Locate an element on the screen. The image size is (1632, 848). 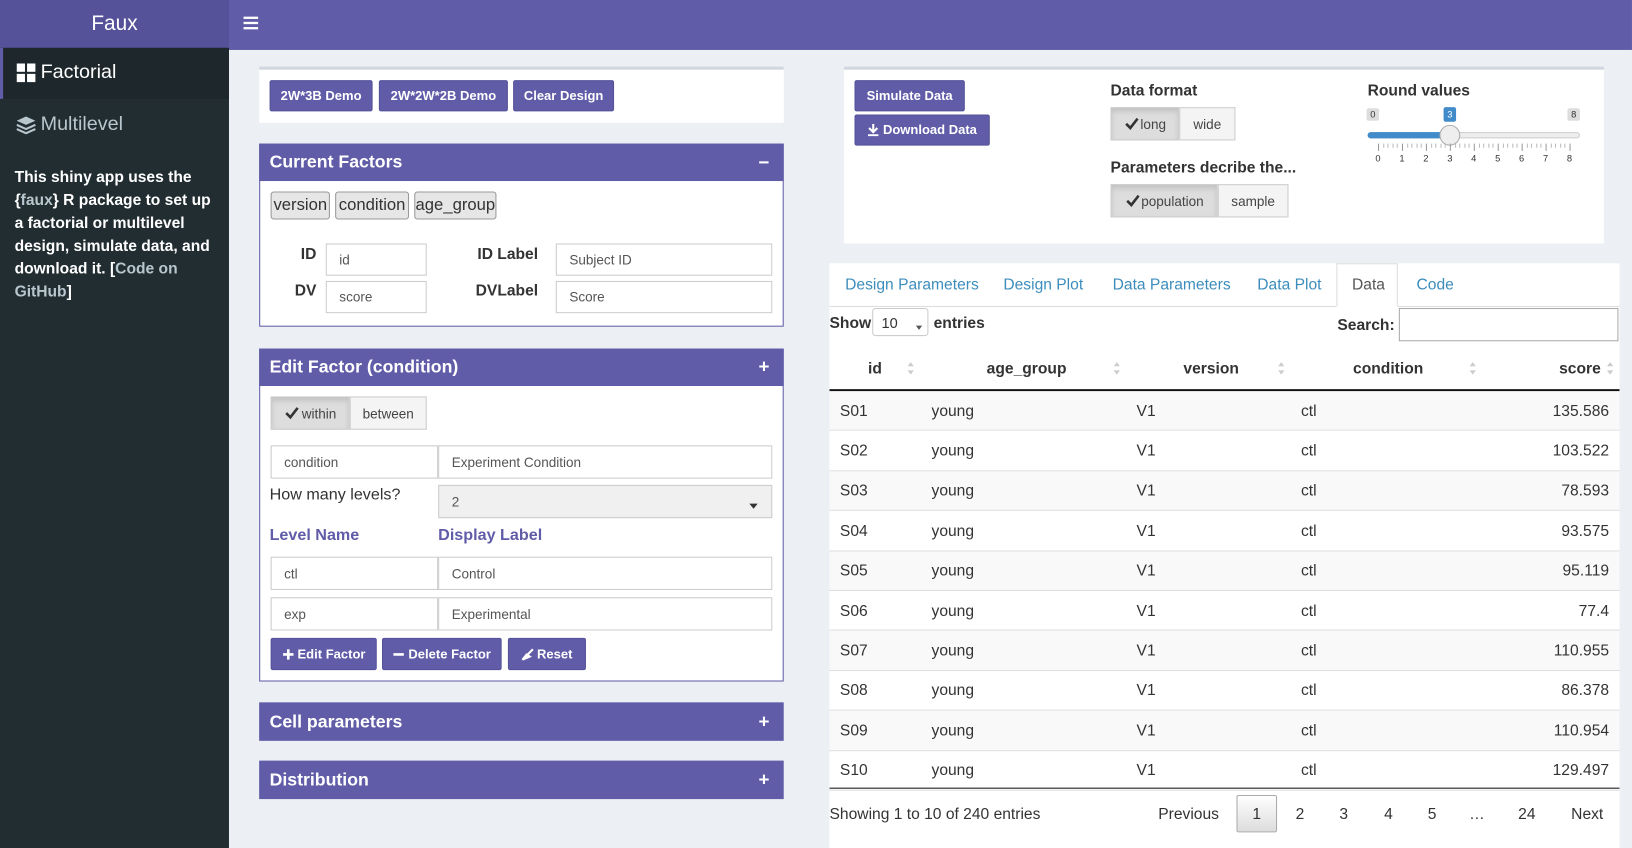
factor-chip: condition is located at coordinates (372, 205).